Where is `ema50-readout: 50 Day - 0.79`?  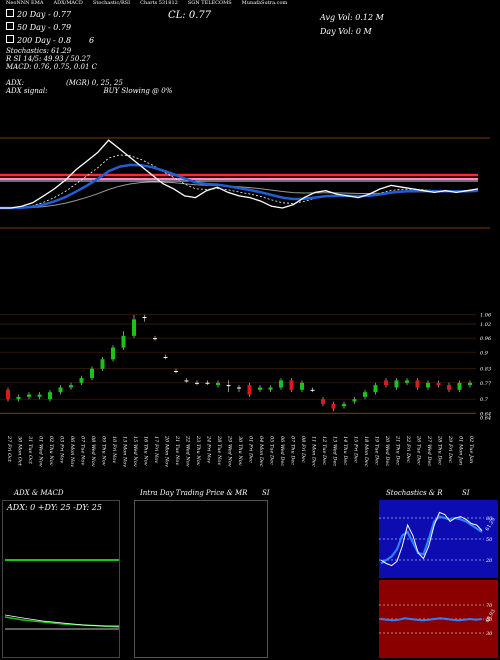
ema50-readout: 50 Day - 0.79 is located at coordinates (38, 27).